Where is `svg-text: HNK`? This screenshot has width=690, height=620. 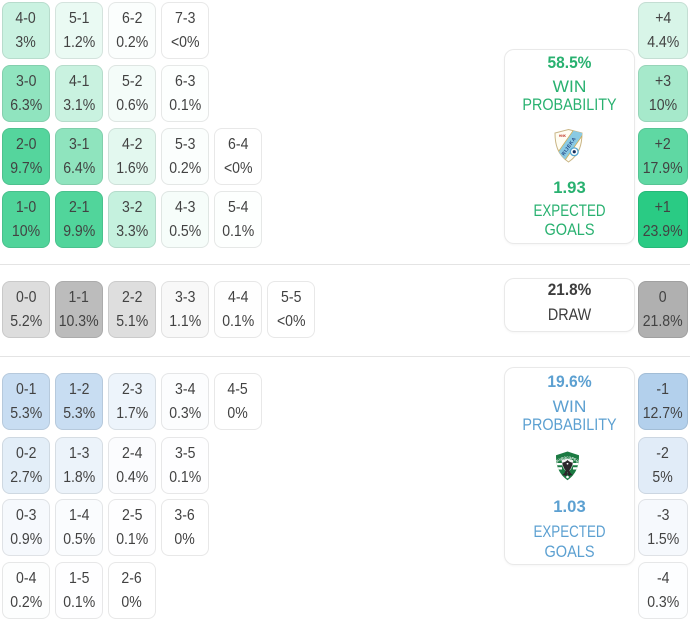
svg-text: HNK is located at coordinates (563, 136).